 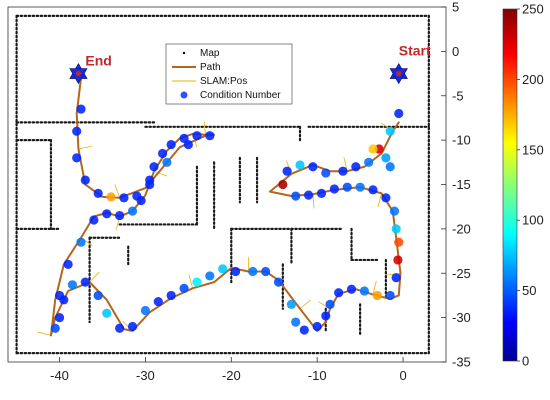 I want to click on x-axis-ticks: -40 -30 -20 -10 0, so click(x=228, y=370).